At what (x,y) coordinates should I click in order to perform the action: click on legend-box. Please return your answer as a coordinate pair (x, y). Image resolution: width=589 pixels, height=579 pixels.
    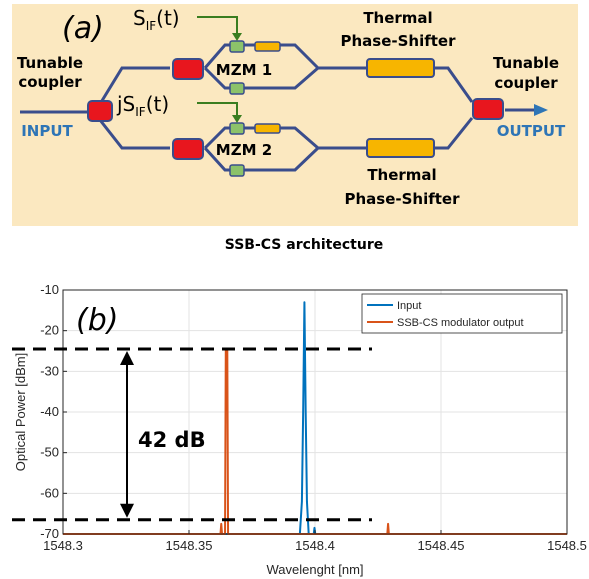
    Looking at the image, I should click on (462, 313).